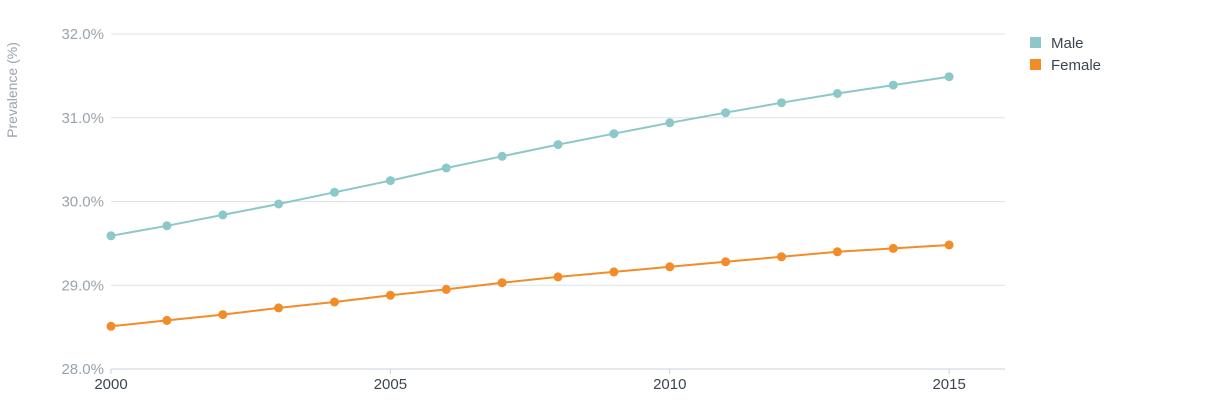 The width and height of the screenshot is (1230, 403). I want to click on legend: Male Female, so click(1065, 54).